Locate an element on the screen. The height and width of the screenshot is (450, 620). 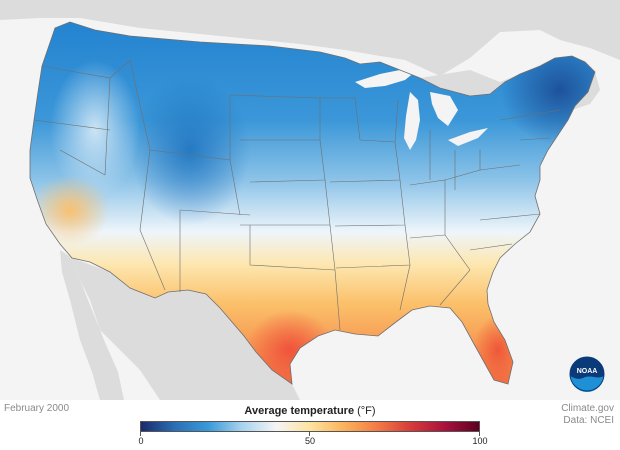
legend-label-max: 100 is located at coordinates (480, 441).